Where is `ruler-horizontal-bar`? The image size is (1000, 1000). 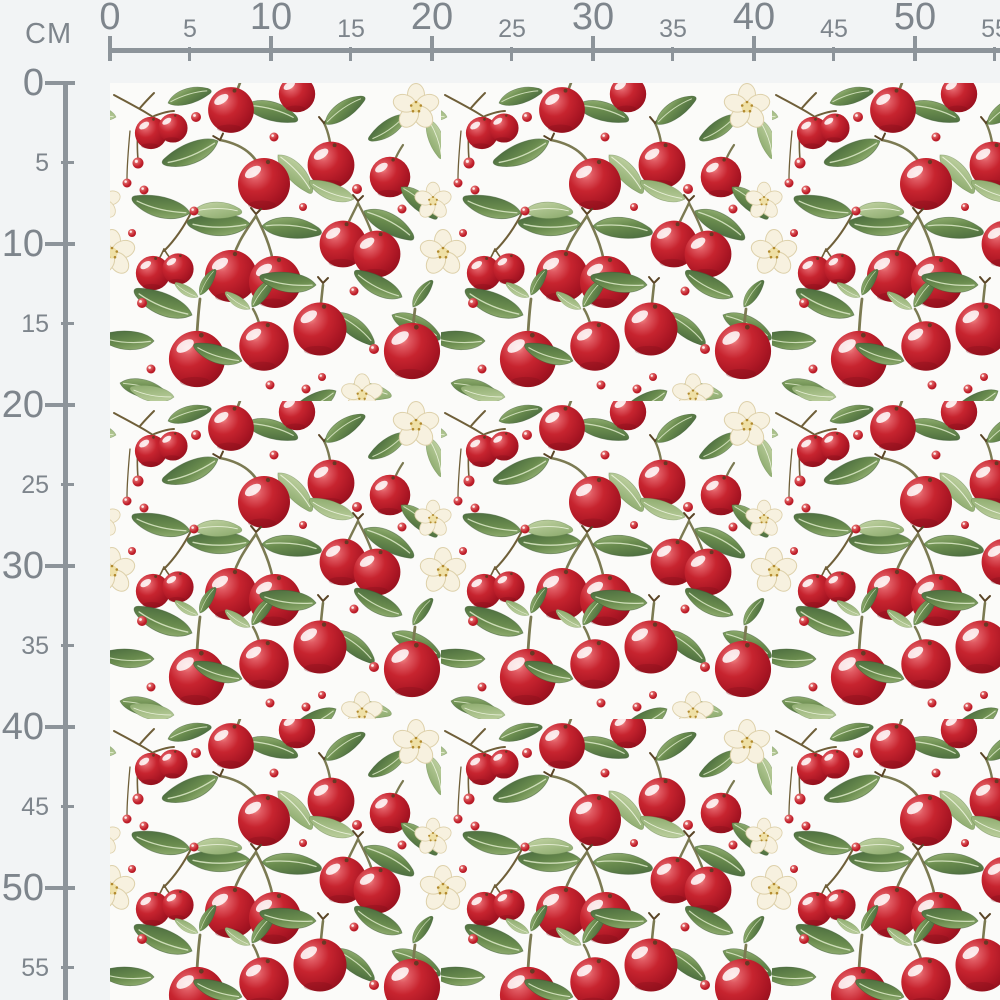 ruler-horizontal-bar is located at coordinates (555, 50).